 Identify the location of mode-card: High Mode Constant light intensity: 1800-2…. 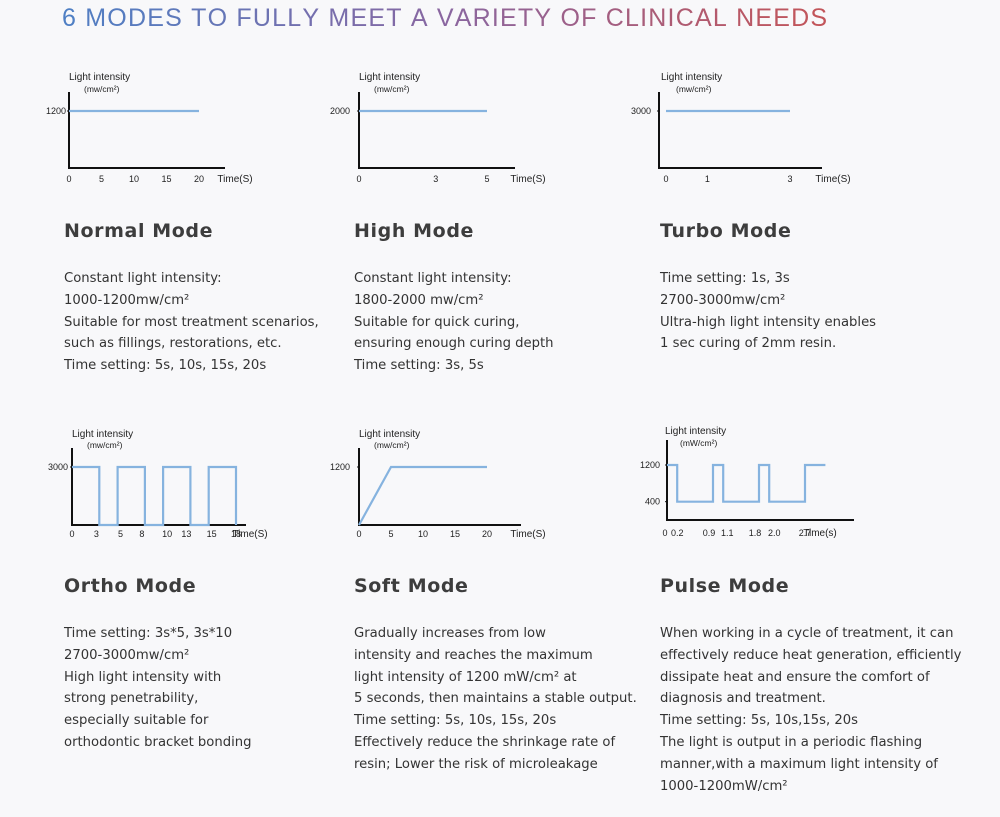
(509, 297).